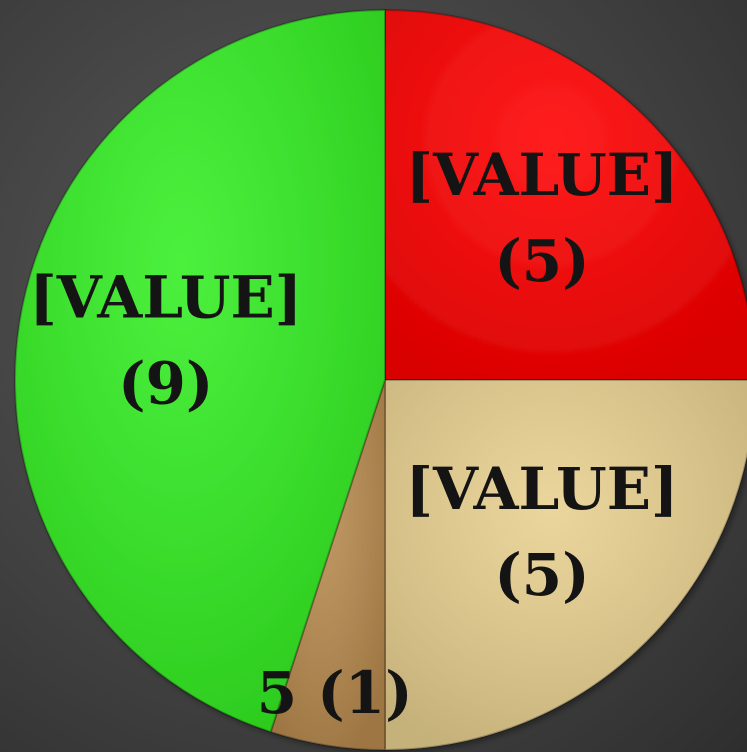 The image size is (747, 752). Describe the element at coordinates (335, 693) in the screenshot. I see `data-label: 5 (1)` at that location.